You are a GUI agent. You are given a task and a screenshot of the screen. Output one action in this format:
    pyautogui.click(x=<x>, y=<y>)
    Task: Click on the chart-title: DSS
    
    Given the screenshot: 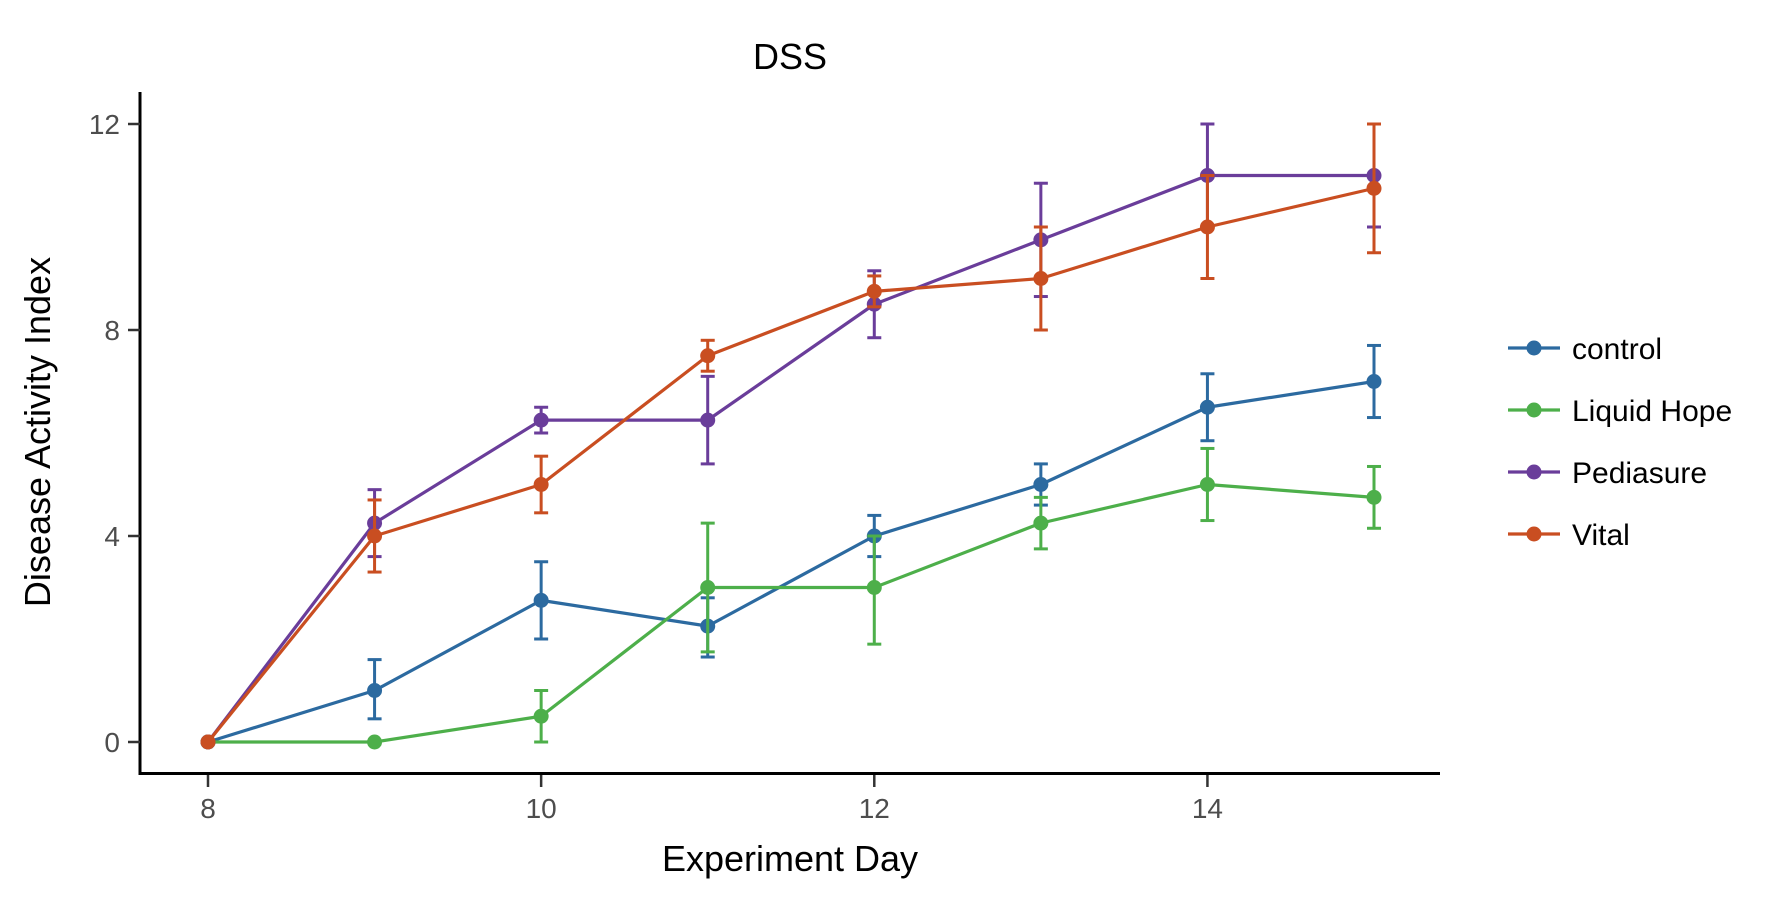 What is the action you would take?
    pyautogui.click(x=790, y=56)
    